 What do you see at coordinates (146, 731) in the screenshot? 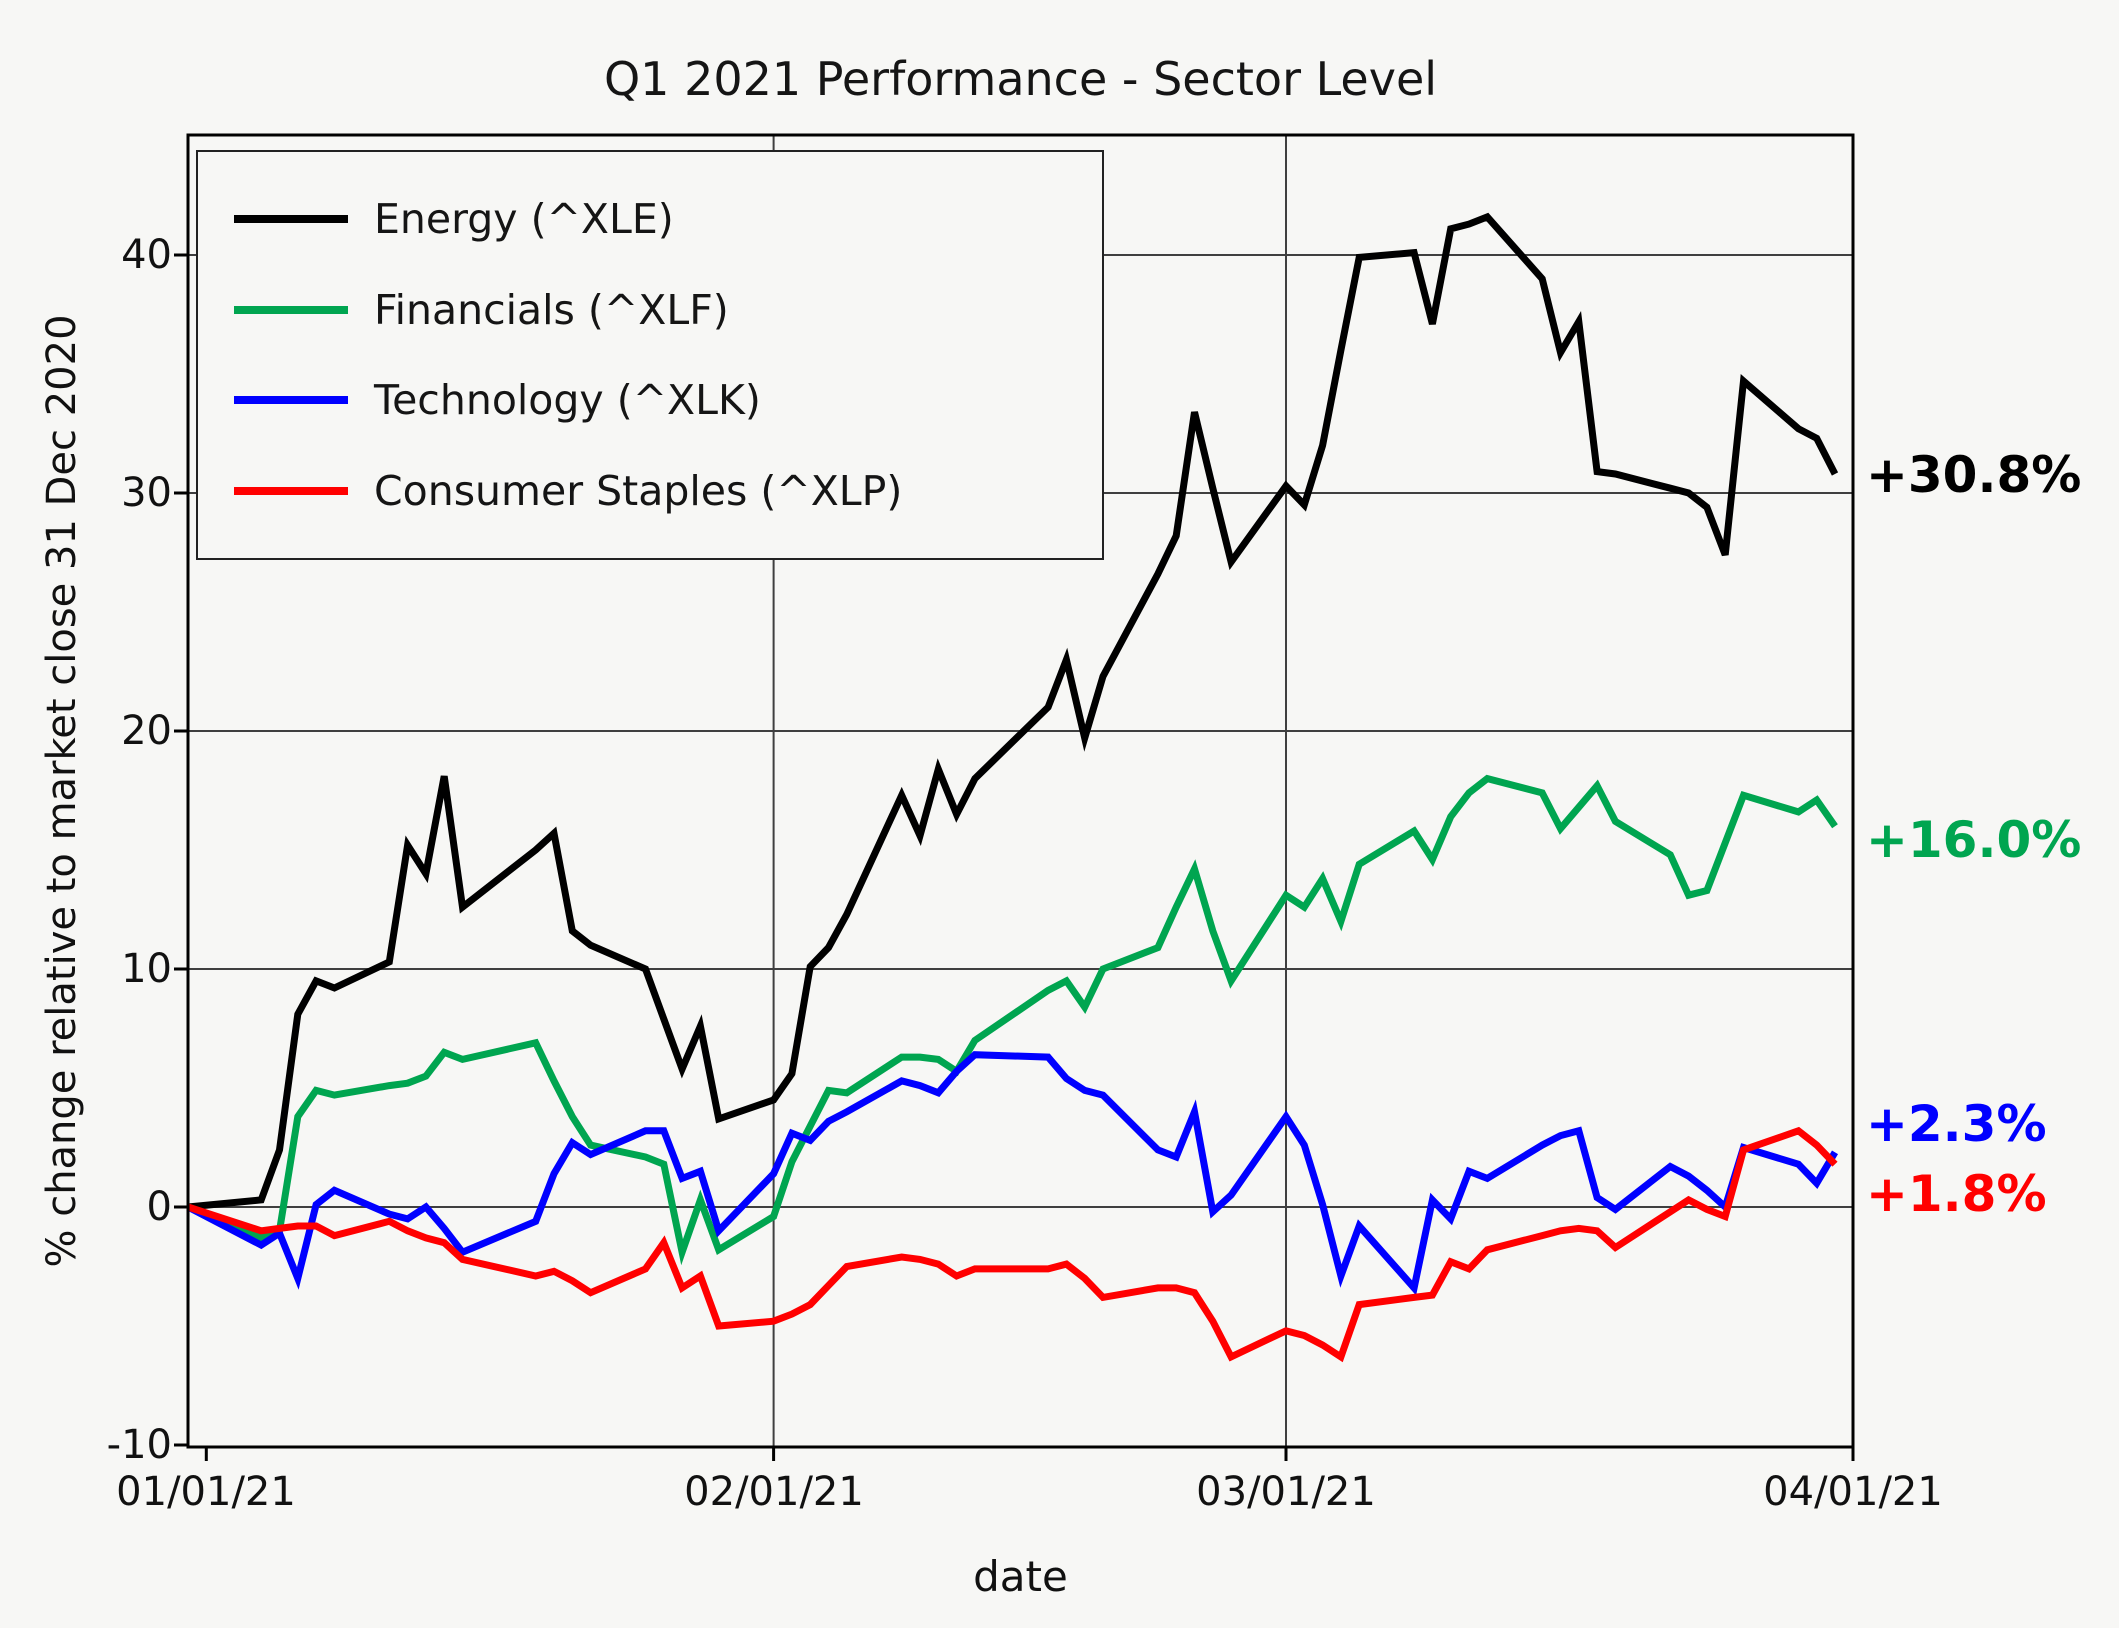
I see `y-tick-label-20: 20` at bounding box center [146, 731].